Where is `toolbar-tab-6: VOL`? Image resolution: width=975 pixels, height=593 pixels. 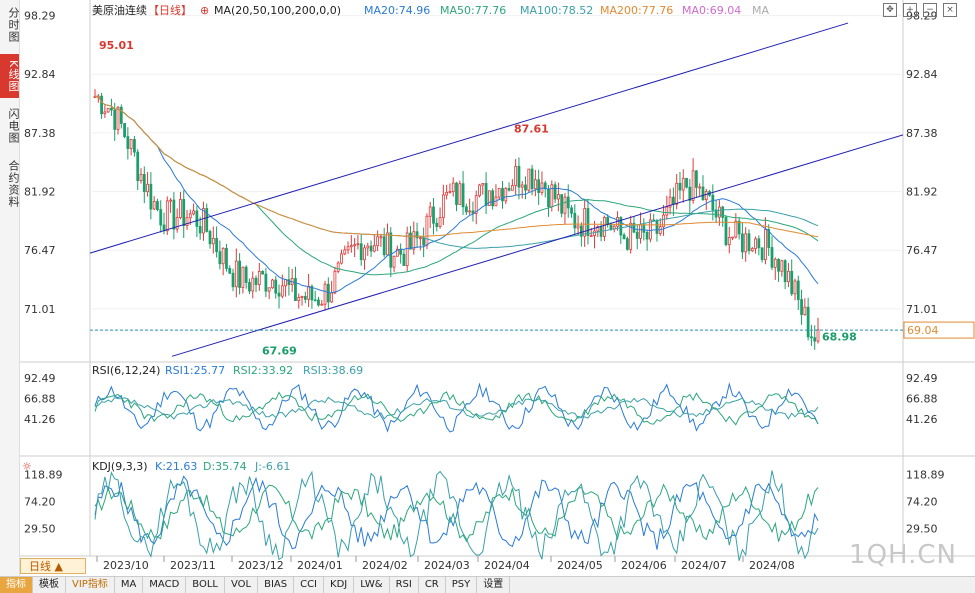
toolbar-tab-6: VOL is located at coordinates (242, 585).